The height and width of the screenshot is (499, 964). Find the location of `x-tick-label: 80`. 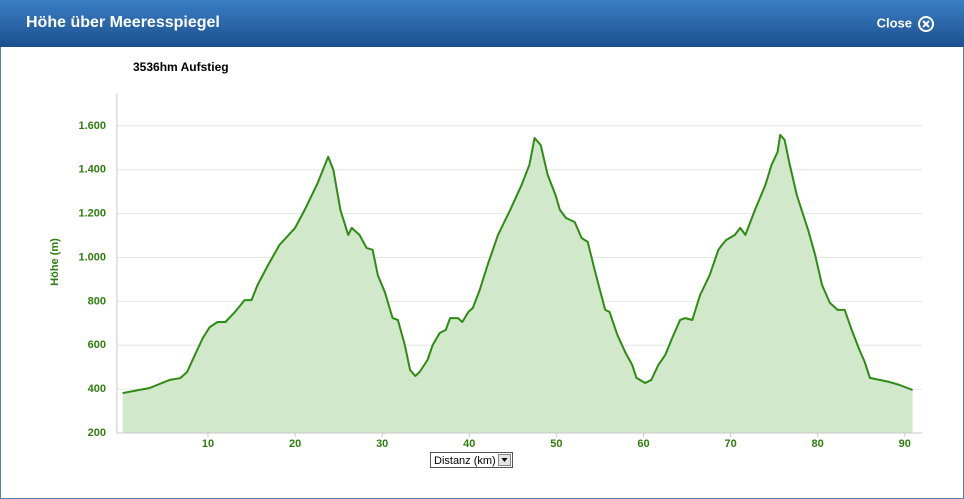

x-tick-label: 80 is located at coordinates (818, 444).